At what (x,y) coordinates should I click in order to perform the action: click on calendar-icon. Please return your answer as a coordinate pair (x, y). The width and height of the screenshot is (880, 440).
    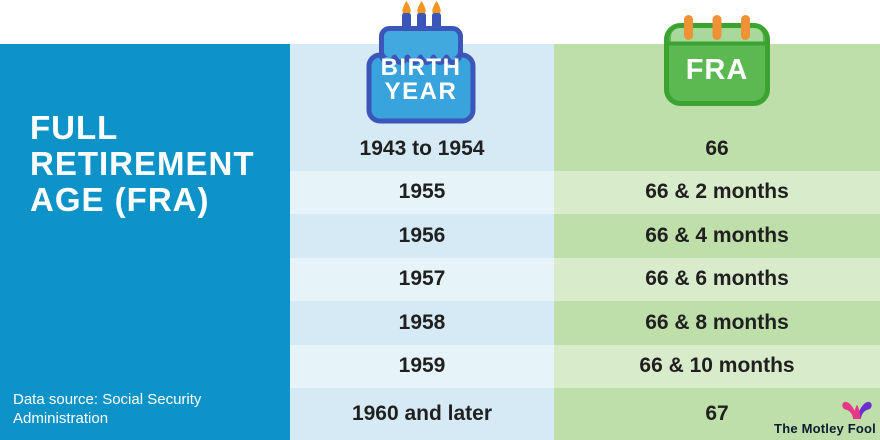
    Looking at the image, I should click on (717, 60).